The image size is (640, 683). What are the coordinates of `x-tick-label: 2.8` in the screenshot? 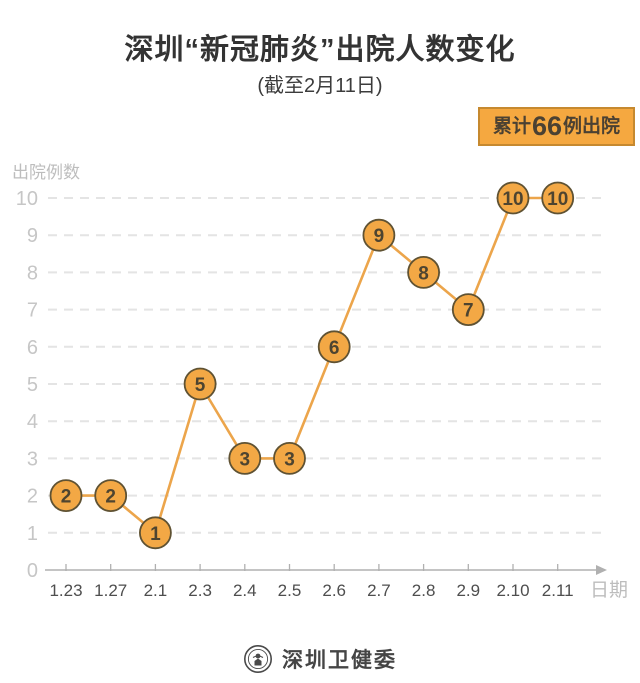 It's located at (424, 590).